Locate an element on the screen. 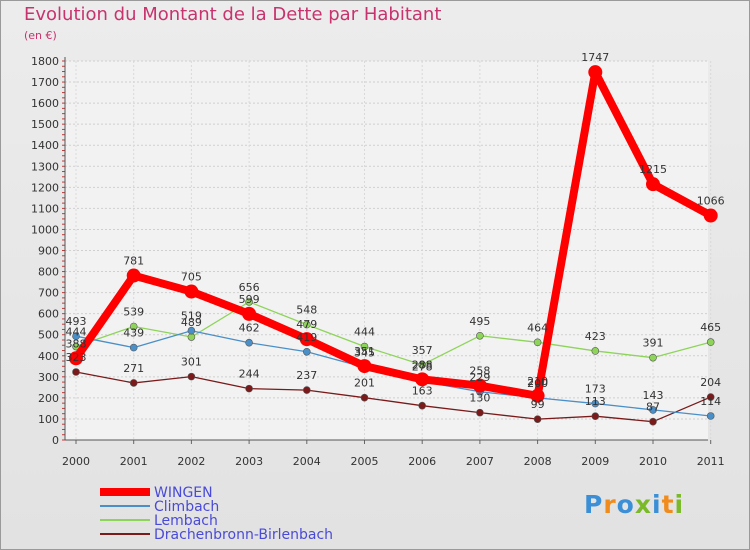  data-label: 258 is located at coordinates (479, 371).